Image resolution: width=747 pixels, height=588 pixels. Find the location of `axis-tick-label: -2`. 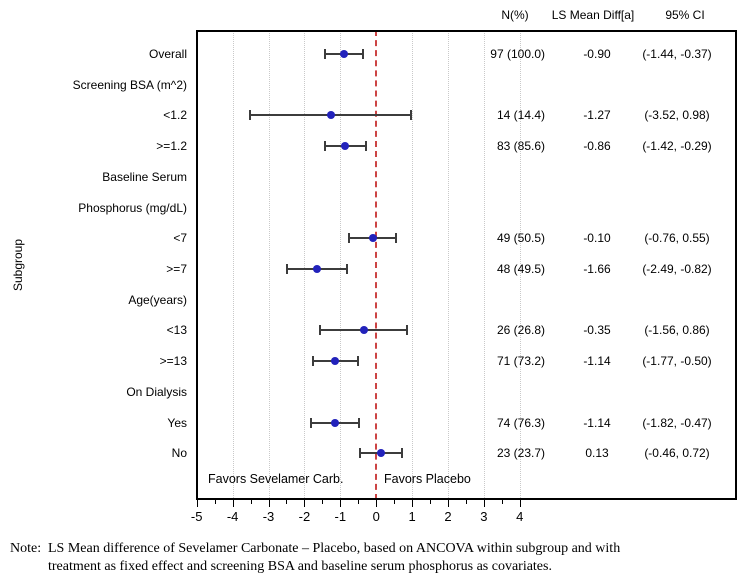

axis-tick-label: -2 is located at coordinates (304, 516).